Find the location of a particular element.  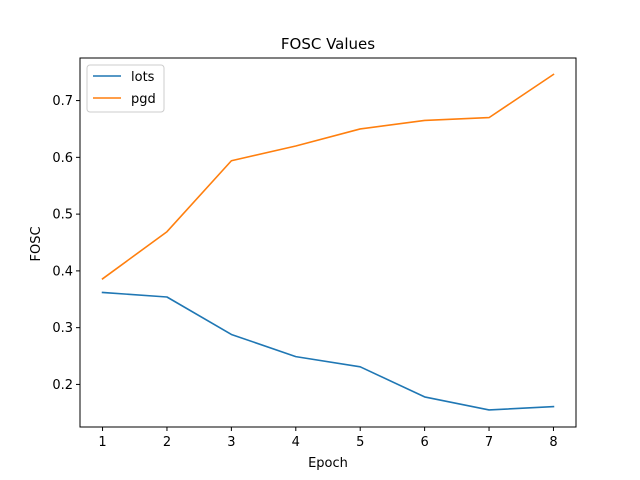

y-tick-label: 0.6 is located at coordinates (62, 158).